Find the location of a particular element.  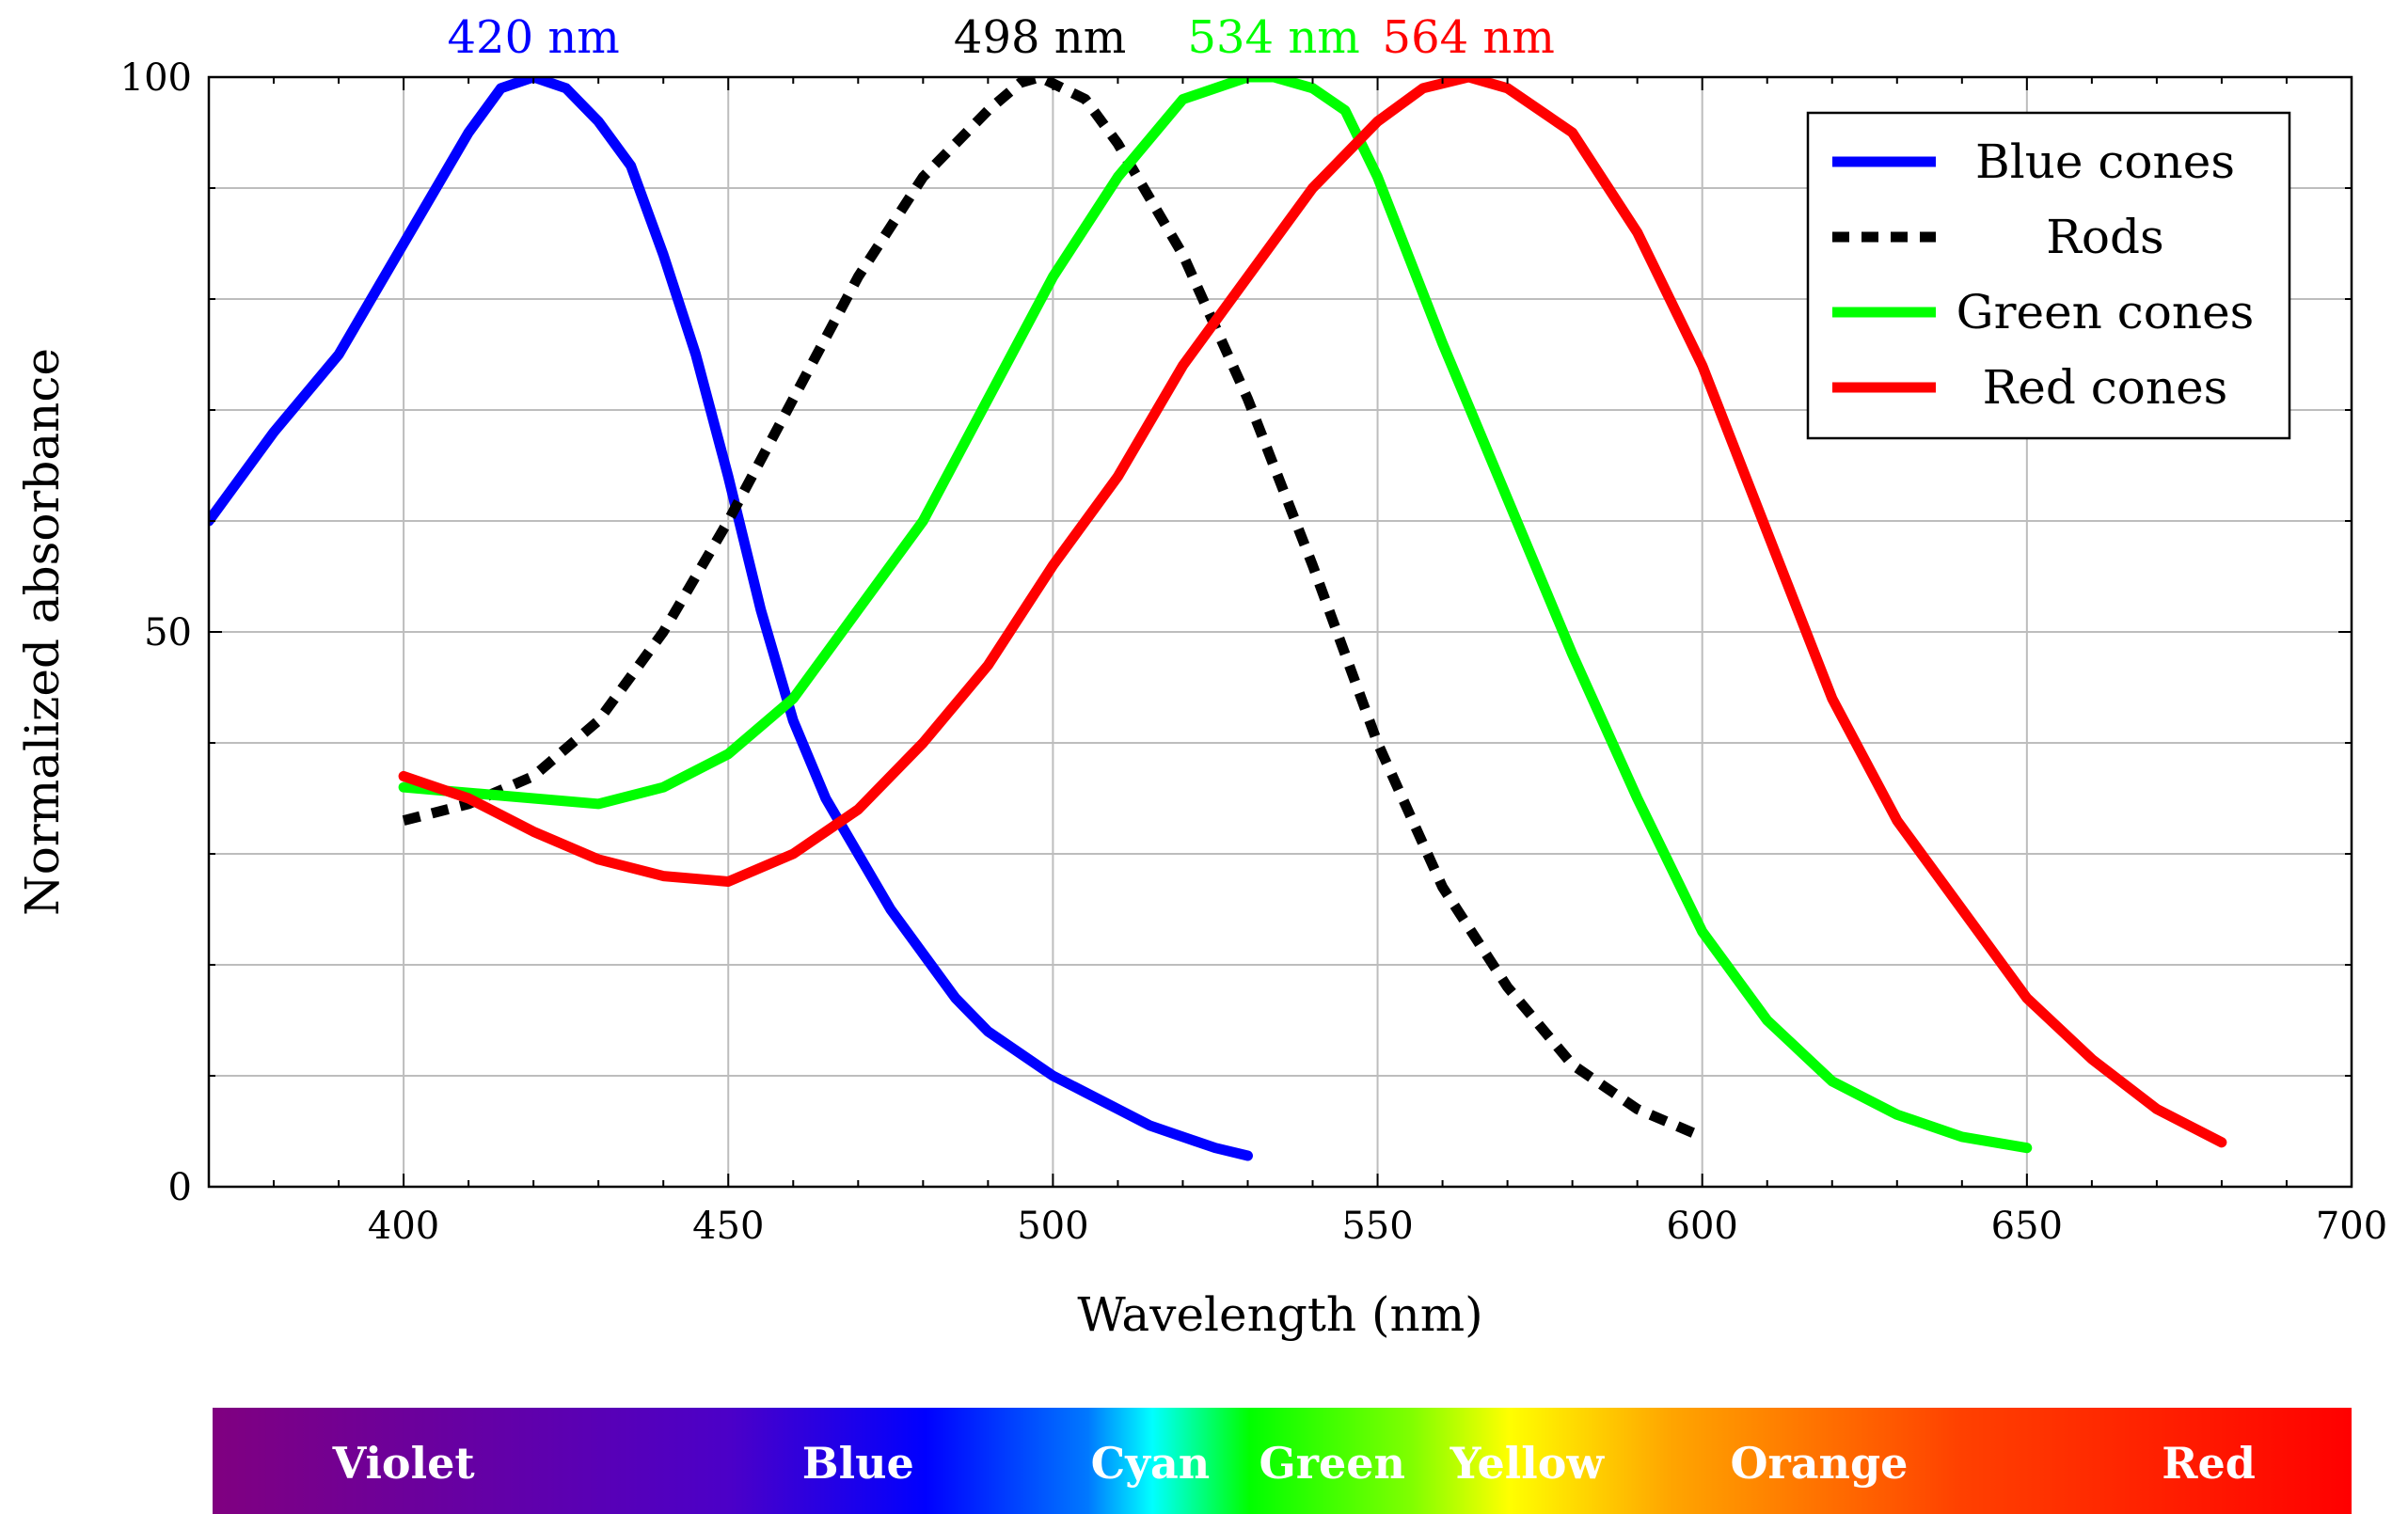

spectrum-band-label: Orange is located at coordinates (1819, 1463).